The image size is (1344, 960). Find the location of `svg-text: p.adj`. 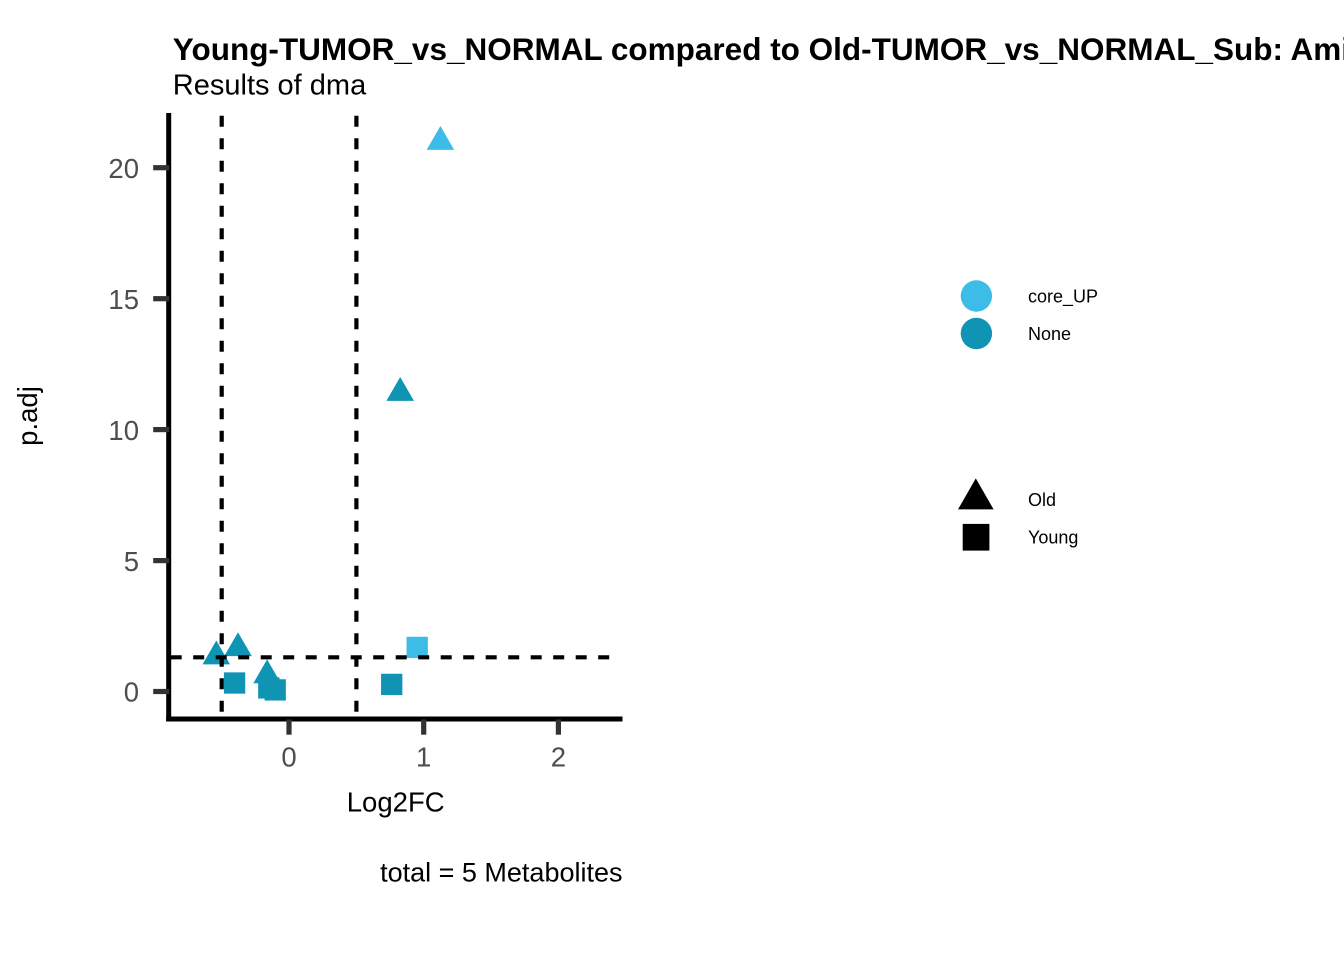

svg-text: p.adj is located at coordinates (27, 416).